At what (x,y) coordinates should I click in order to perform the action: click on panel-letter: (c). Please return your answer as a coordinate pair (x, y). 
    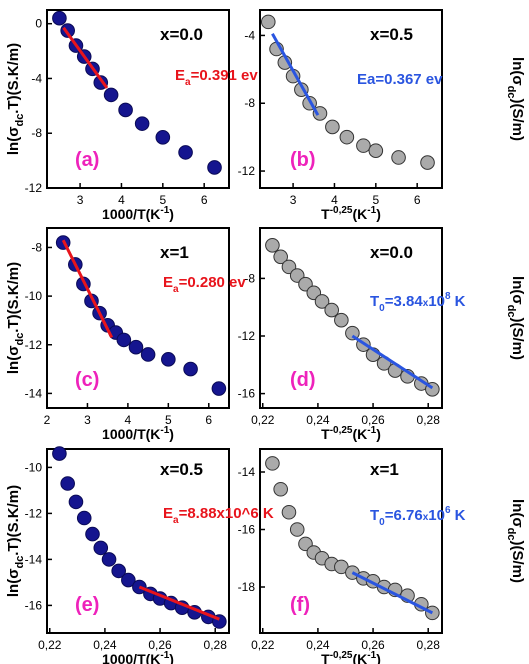
    Looking at the image, I should click on (87, 380).